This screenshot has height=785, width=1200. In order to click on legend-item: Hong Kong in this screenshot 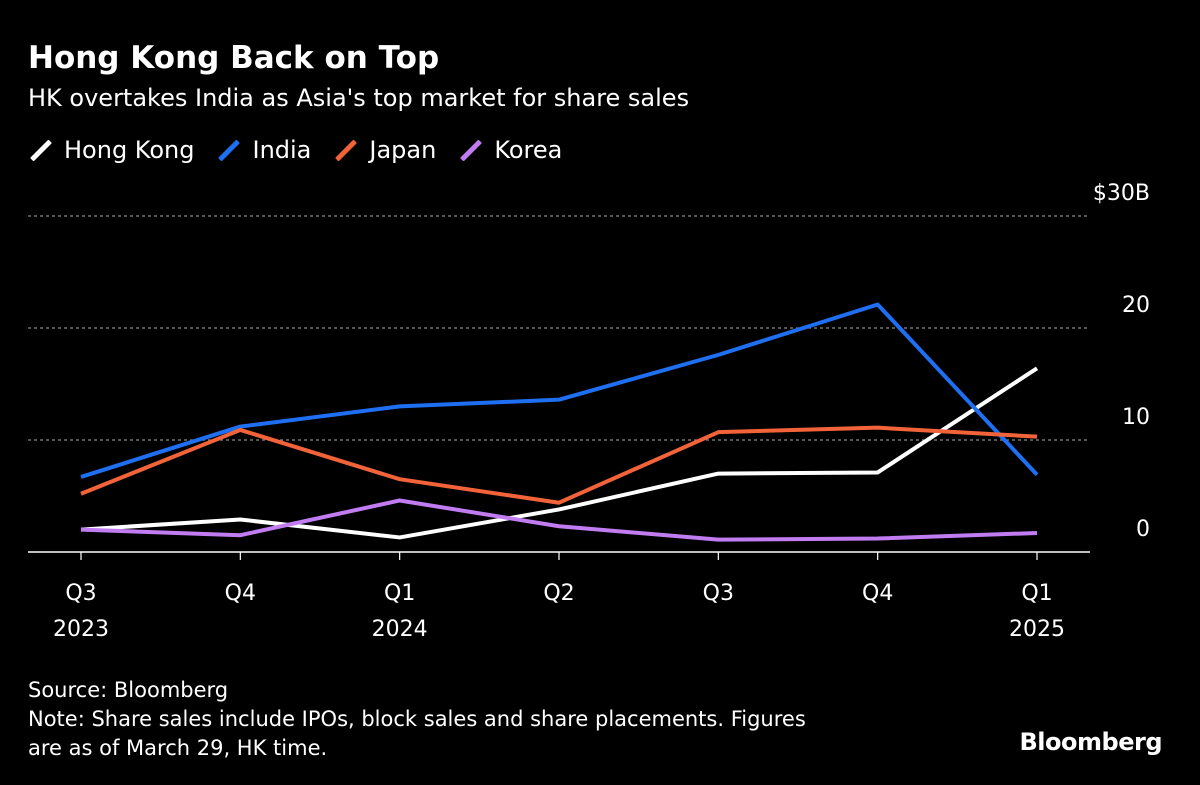, I will do `click(111, 150)`.